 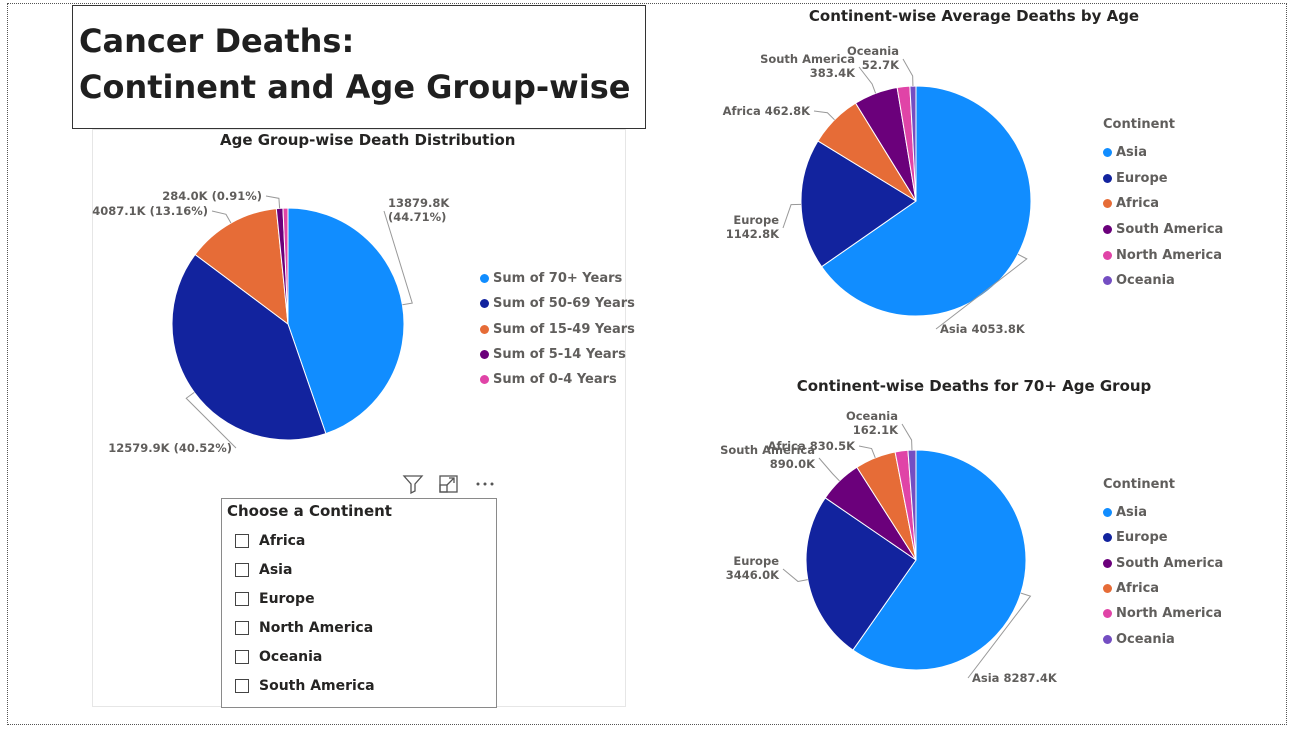 What do you see at coordinates (150, 211) in the screenshot?
I see `data-label: 4087.1K (13.16%)` at bounding box center [150, 211].